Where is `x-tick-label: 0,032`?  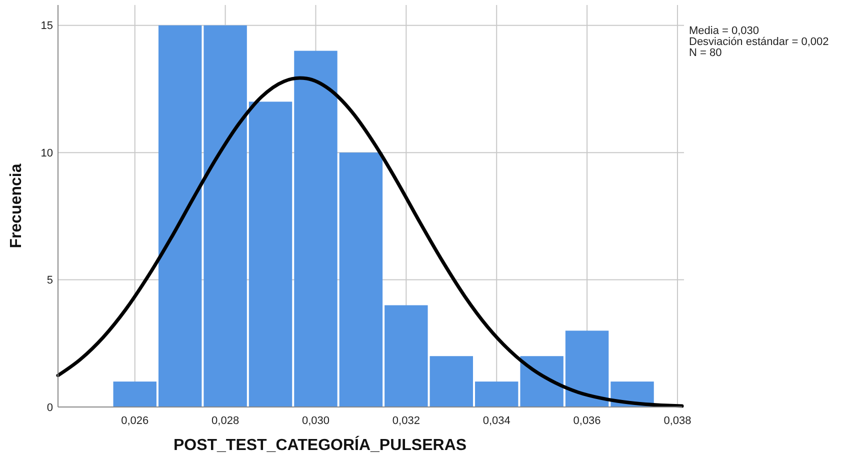
x-tick-label: 0,032 is located at coordinates (406, 421).